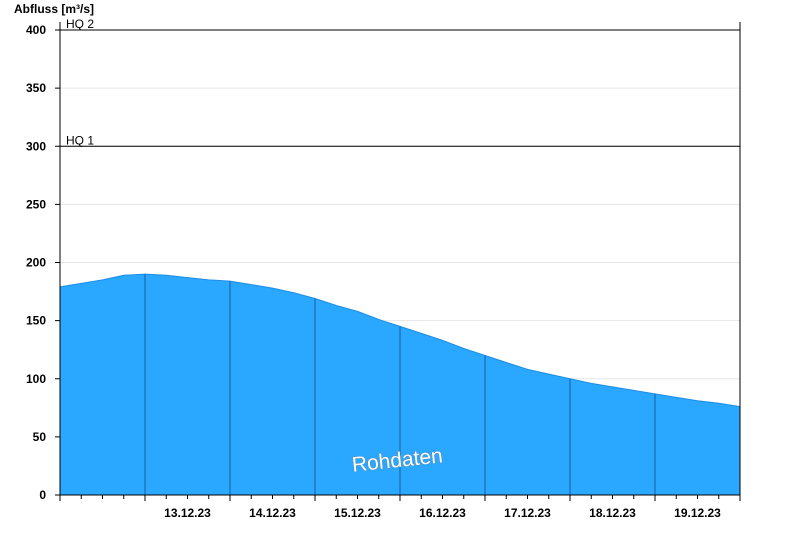 The width and height of the screenshot is (800, 550). I want to click on x-tick-label: 13.12.23, so click(187, 513).